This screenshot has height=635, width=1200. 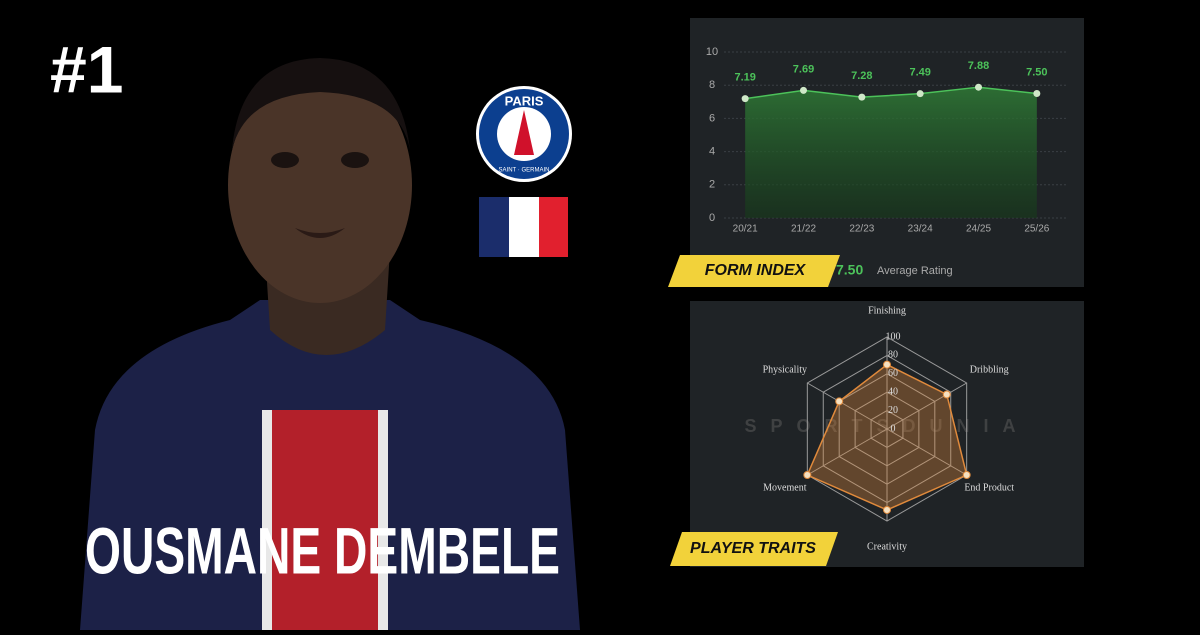 I want to click on r-tick-label: 40, so click(x=893, y=391).